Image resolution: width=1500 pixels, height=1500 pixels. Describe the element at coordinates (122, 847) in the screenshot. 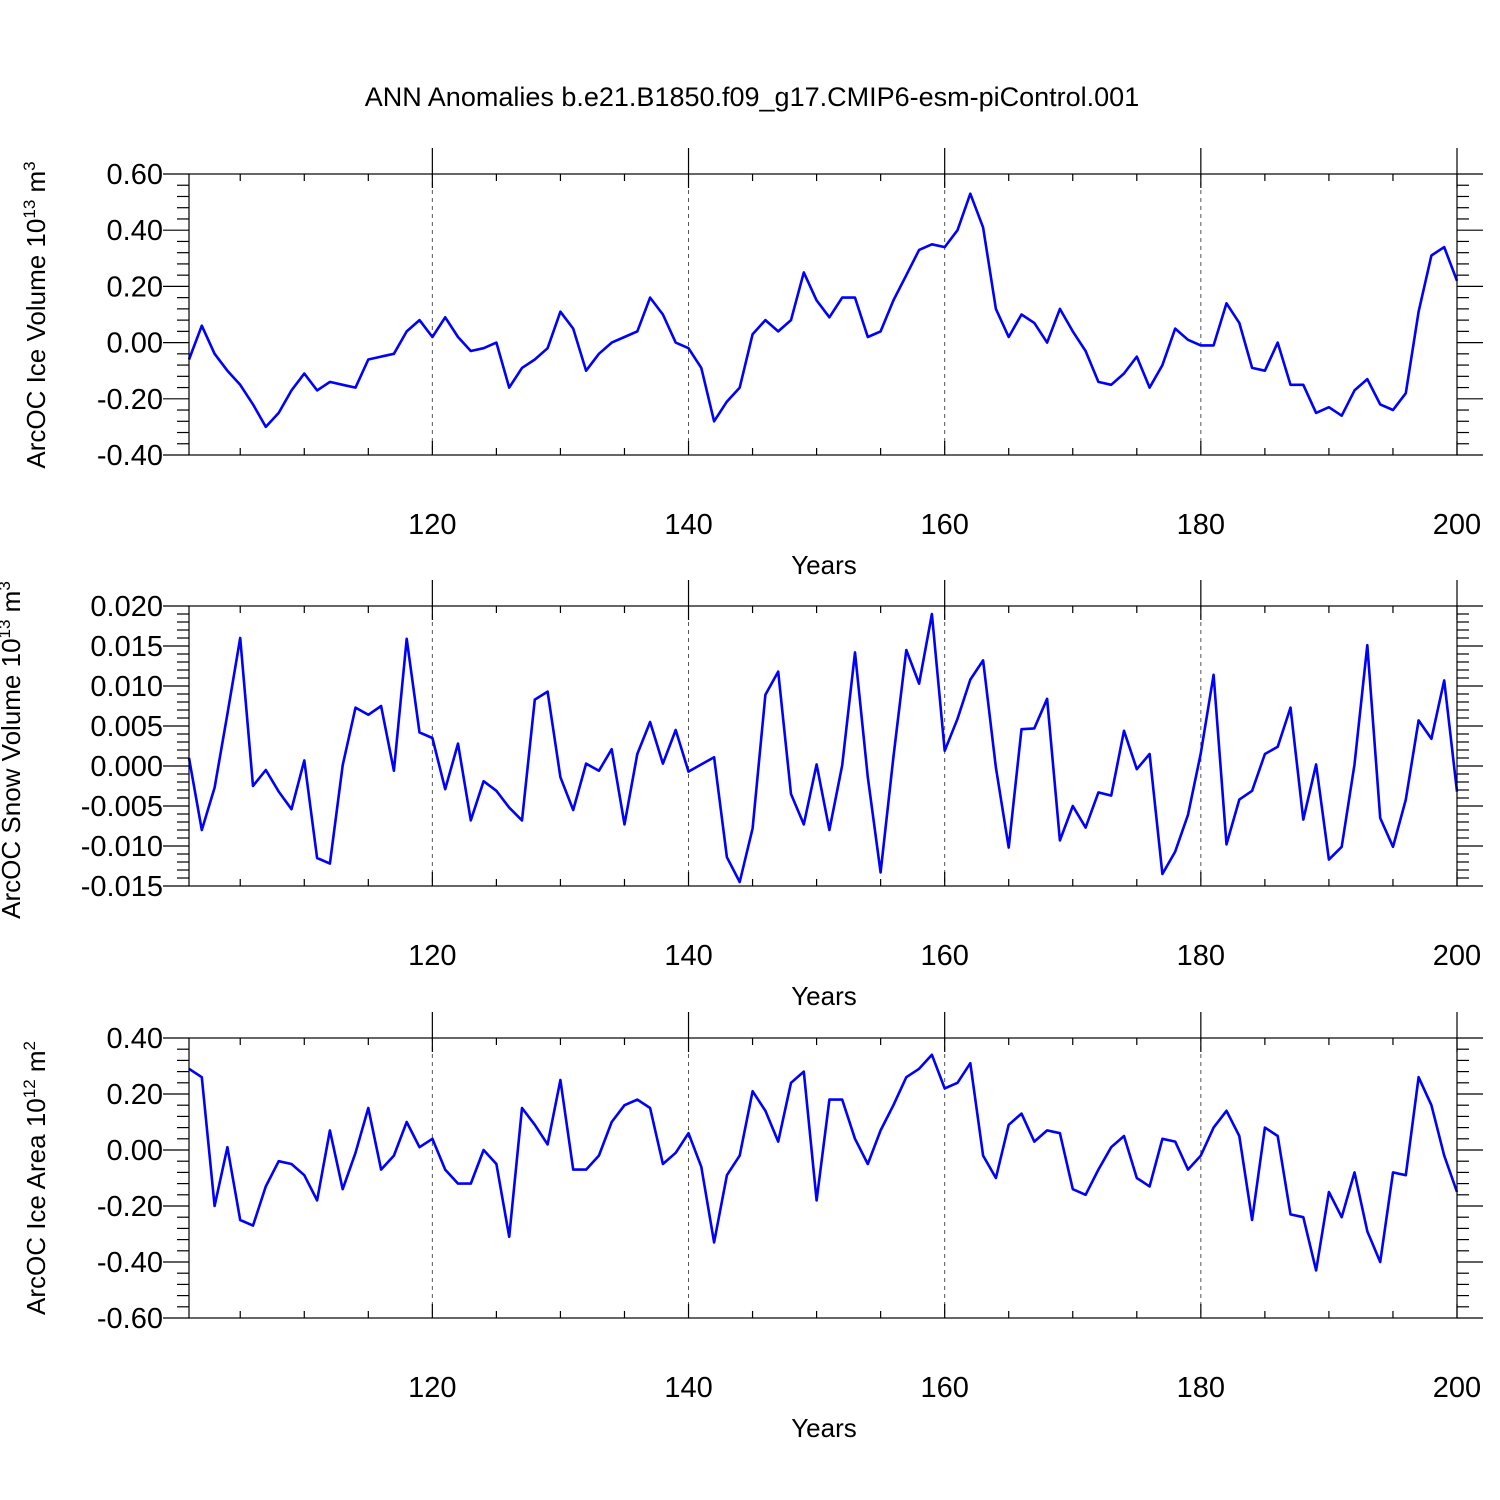

I see `y-tick-label: -0.010` at that location.